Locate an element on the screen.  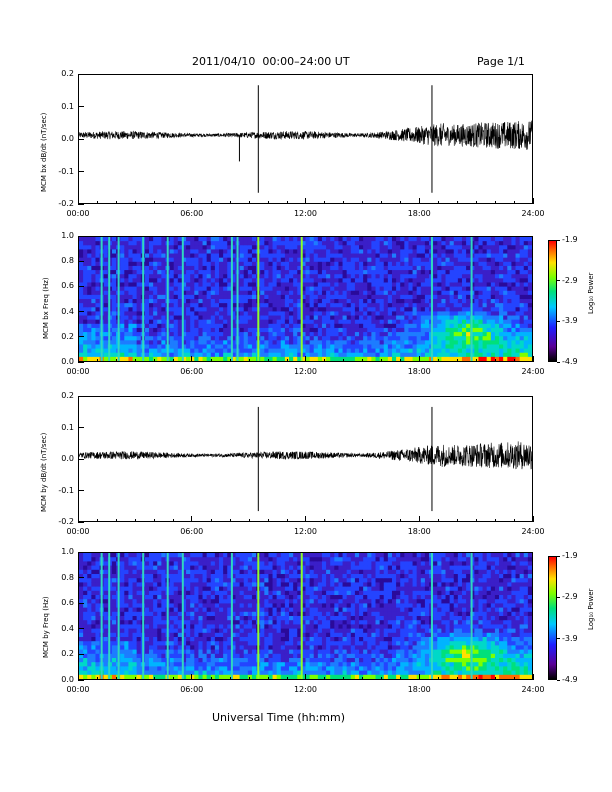
spectrogram-svg is located at coordinates (305, 616).